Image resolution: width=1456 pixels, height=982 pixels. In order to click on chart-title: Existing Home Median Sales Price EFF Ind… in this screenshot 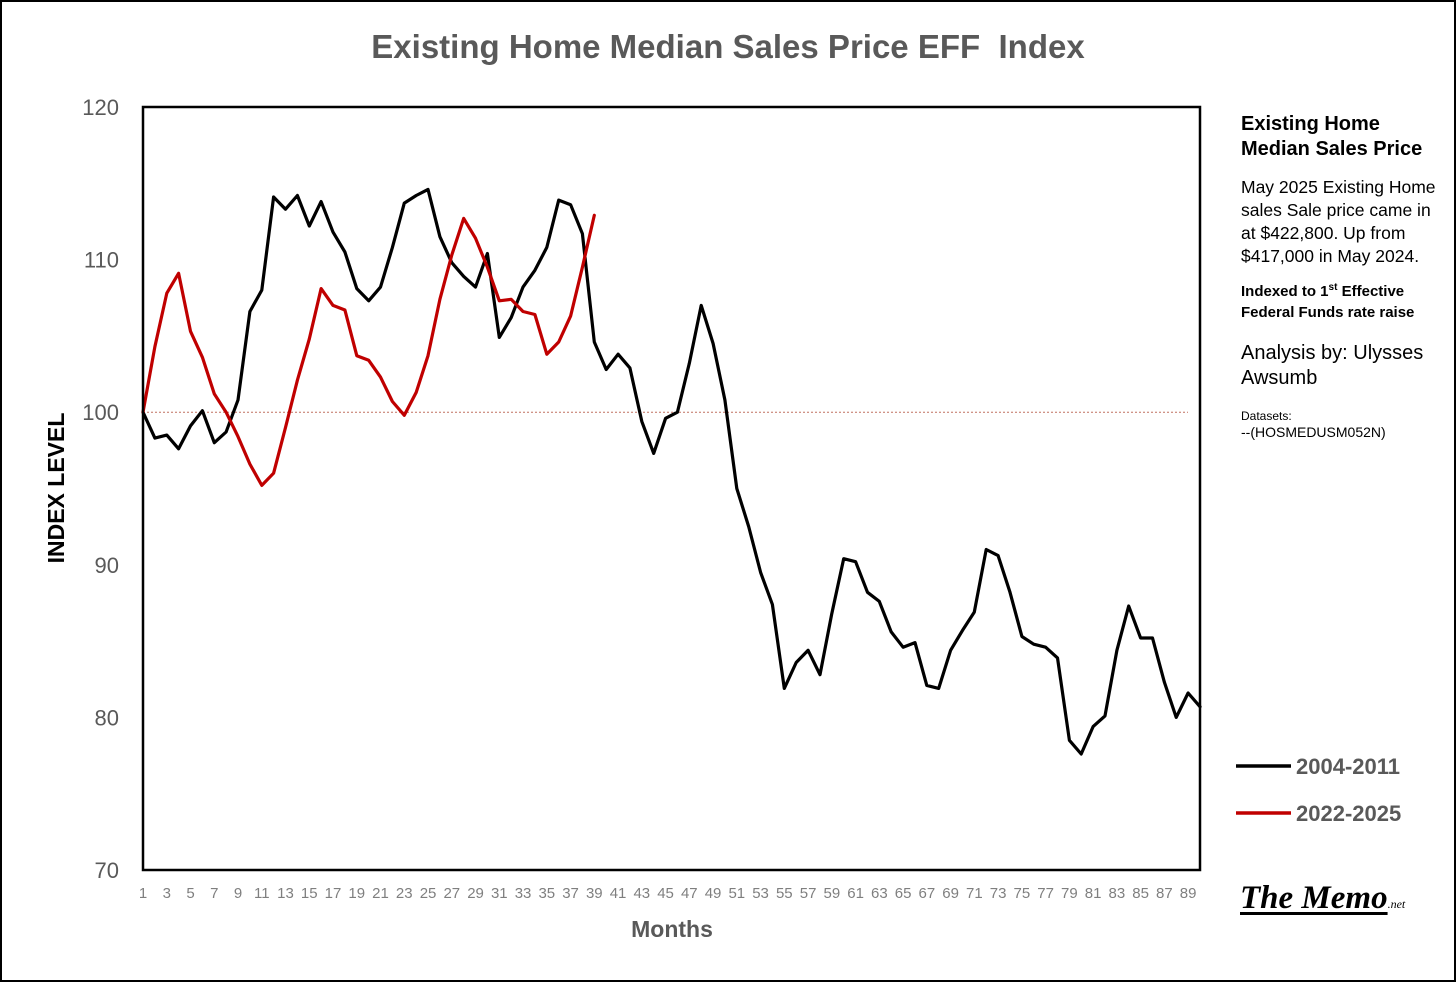, I will do `click(728, 46)`.